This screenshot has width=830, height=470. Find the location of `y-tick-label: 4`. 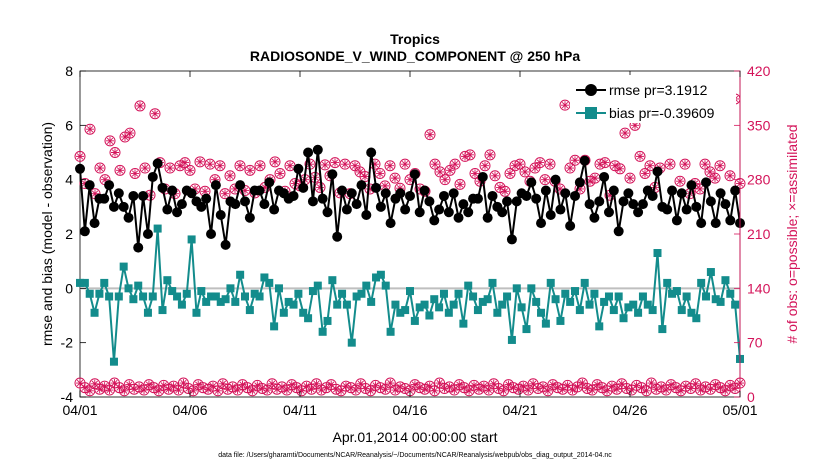

y-tick-label: 4 is located at coordinates (69, 180).